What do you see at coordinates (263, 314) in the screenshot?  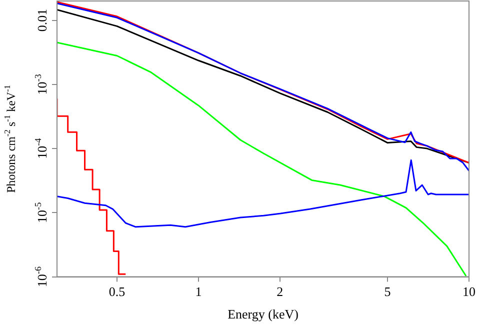 I see `x-axis-title: Energy (keV)` at bounding box center [263, 314].